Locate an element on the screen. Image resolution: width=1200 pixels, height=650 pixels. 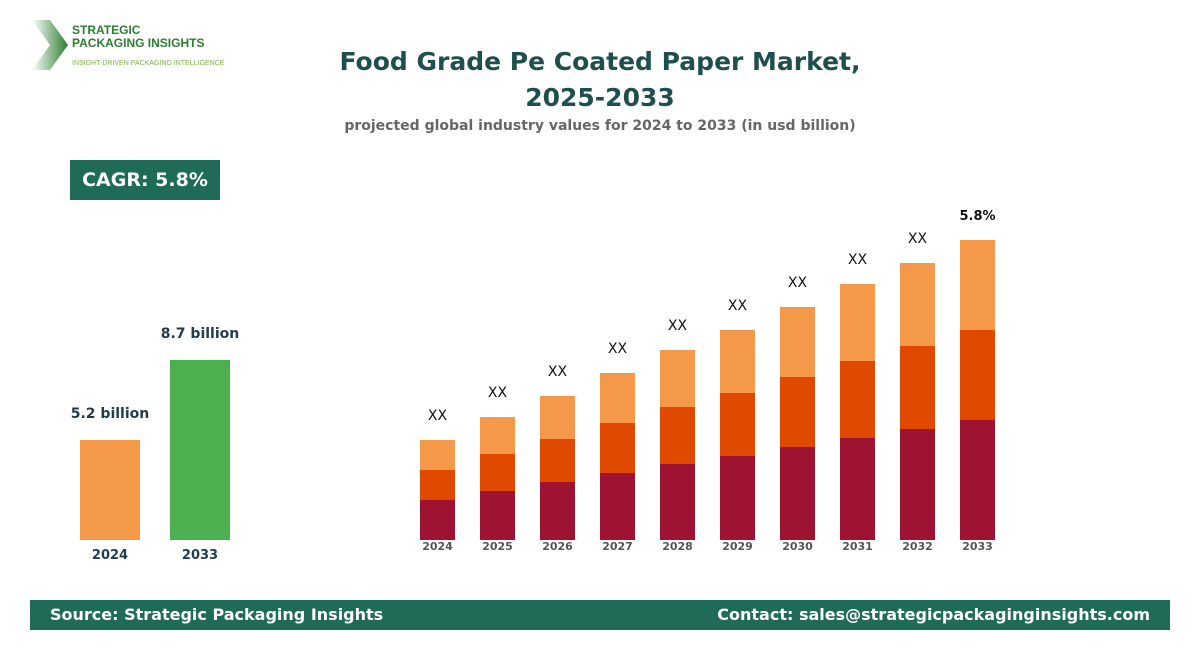
x-tick-2025: 2025 is located at coordinates (497, 546).